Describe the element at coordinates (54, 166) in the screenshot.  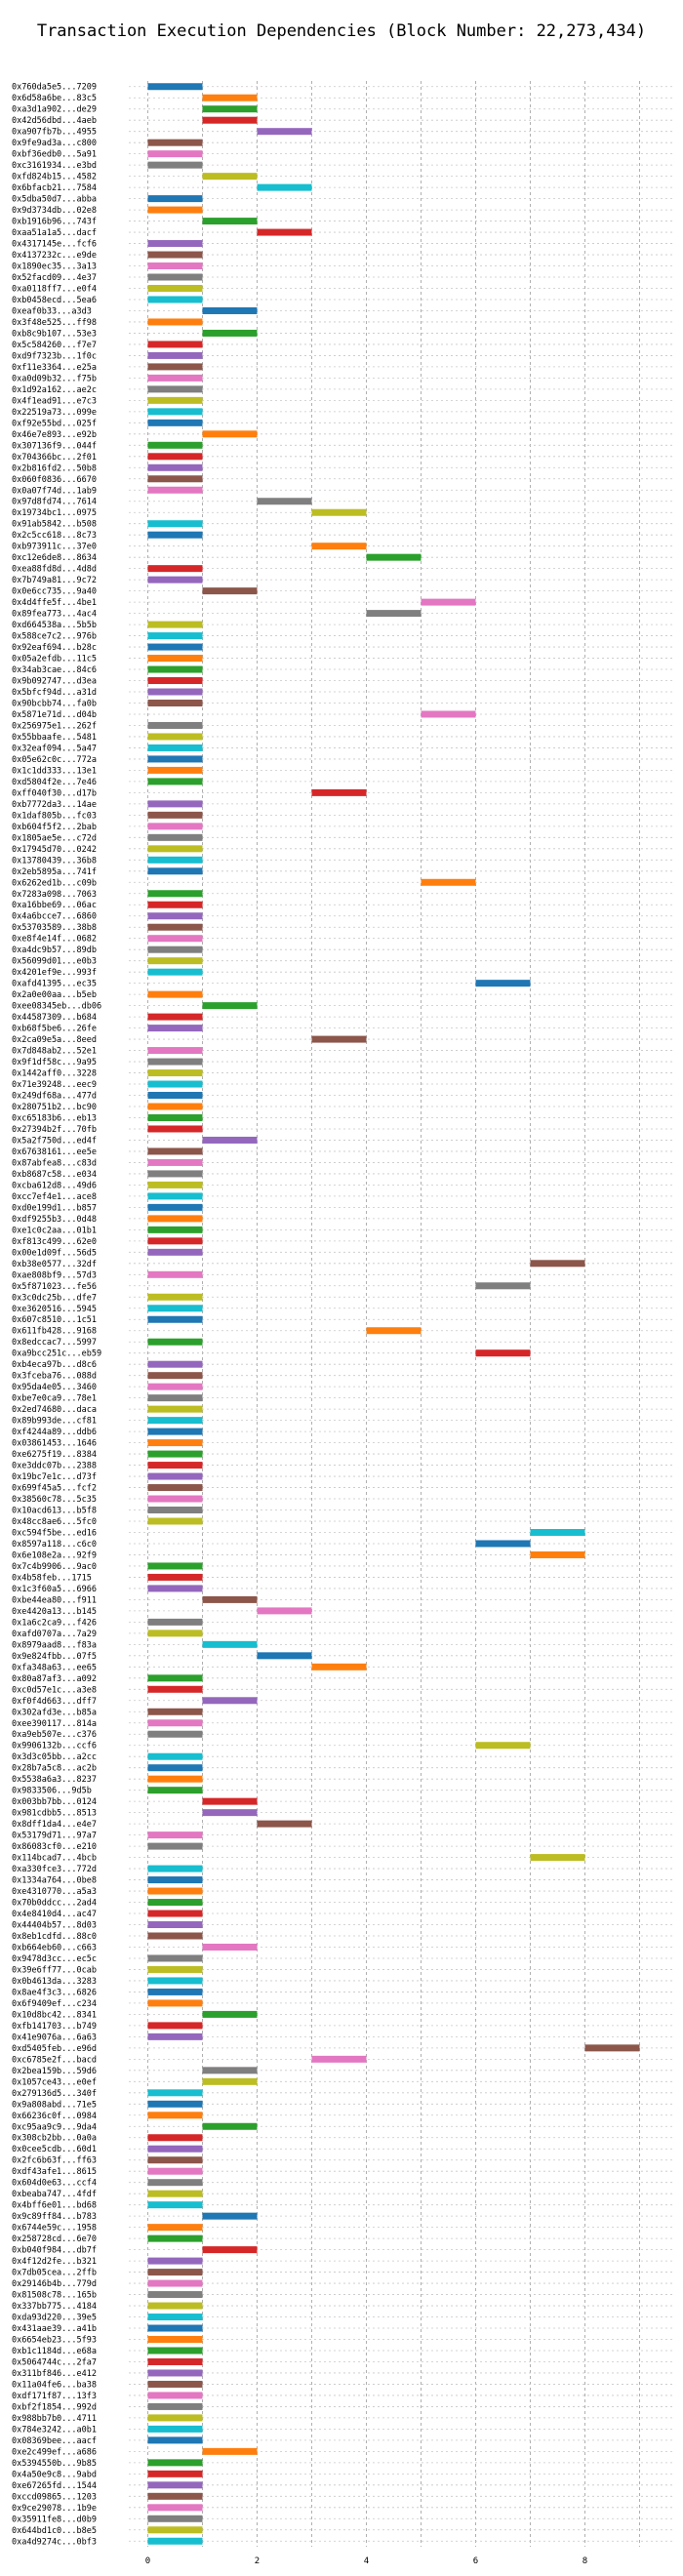
I see `row-label: 0xc3161934...e3bd` at that location.